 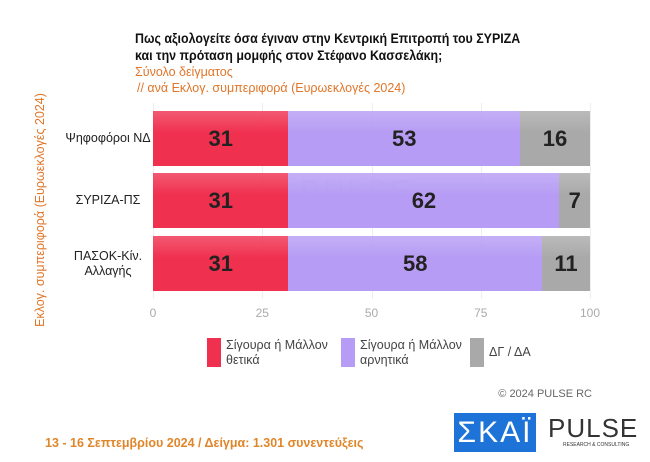 What do you see at coordinates (424, 200) in the screenshot?
I see `bar-segment: 62` at bounding box center [424, 200].